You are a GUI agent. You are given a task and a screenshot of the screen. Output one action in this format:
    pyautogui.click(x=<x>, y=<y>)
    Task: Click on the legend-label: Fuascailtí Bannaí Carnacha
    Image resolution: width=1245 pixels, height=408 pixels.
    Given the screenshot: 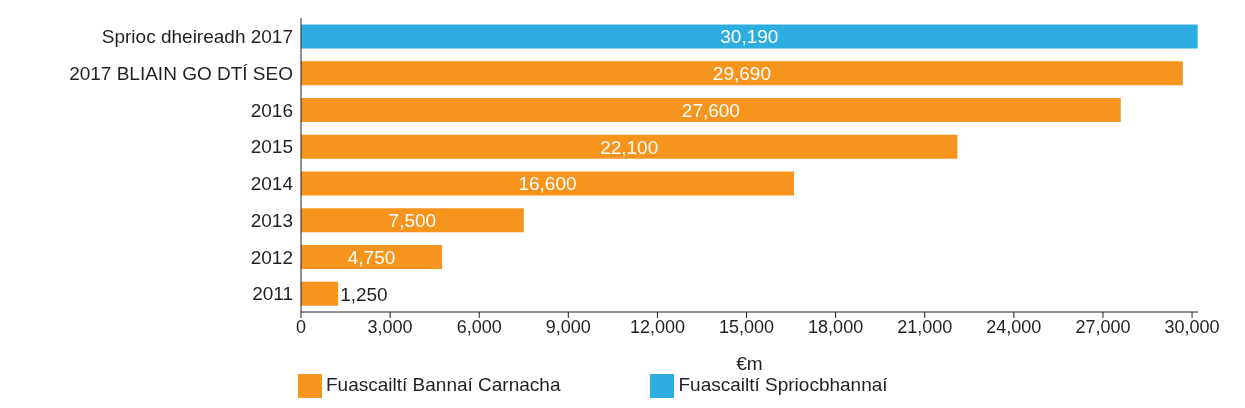 What is the action you would take?
    pyautogui.click(x=443, y=385)
    